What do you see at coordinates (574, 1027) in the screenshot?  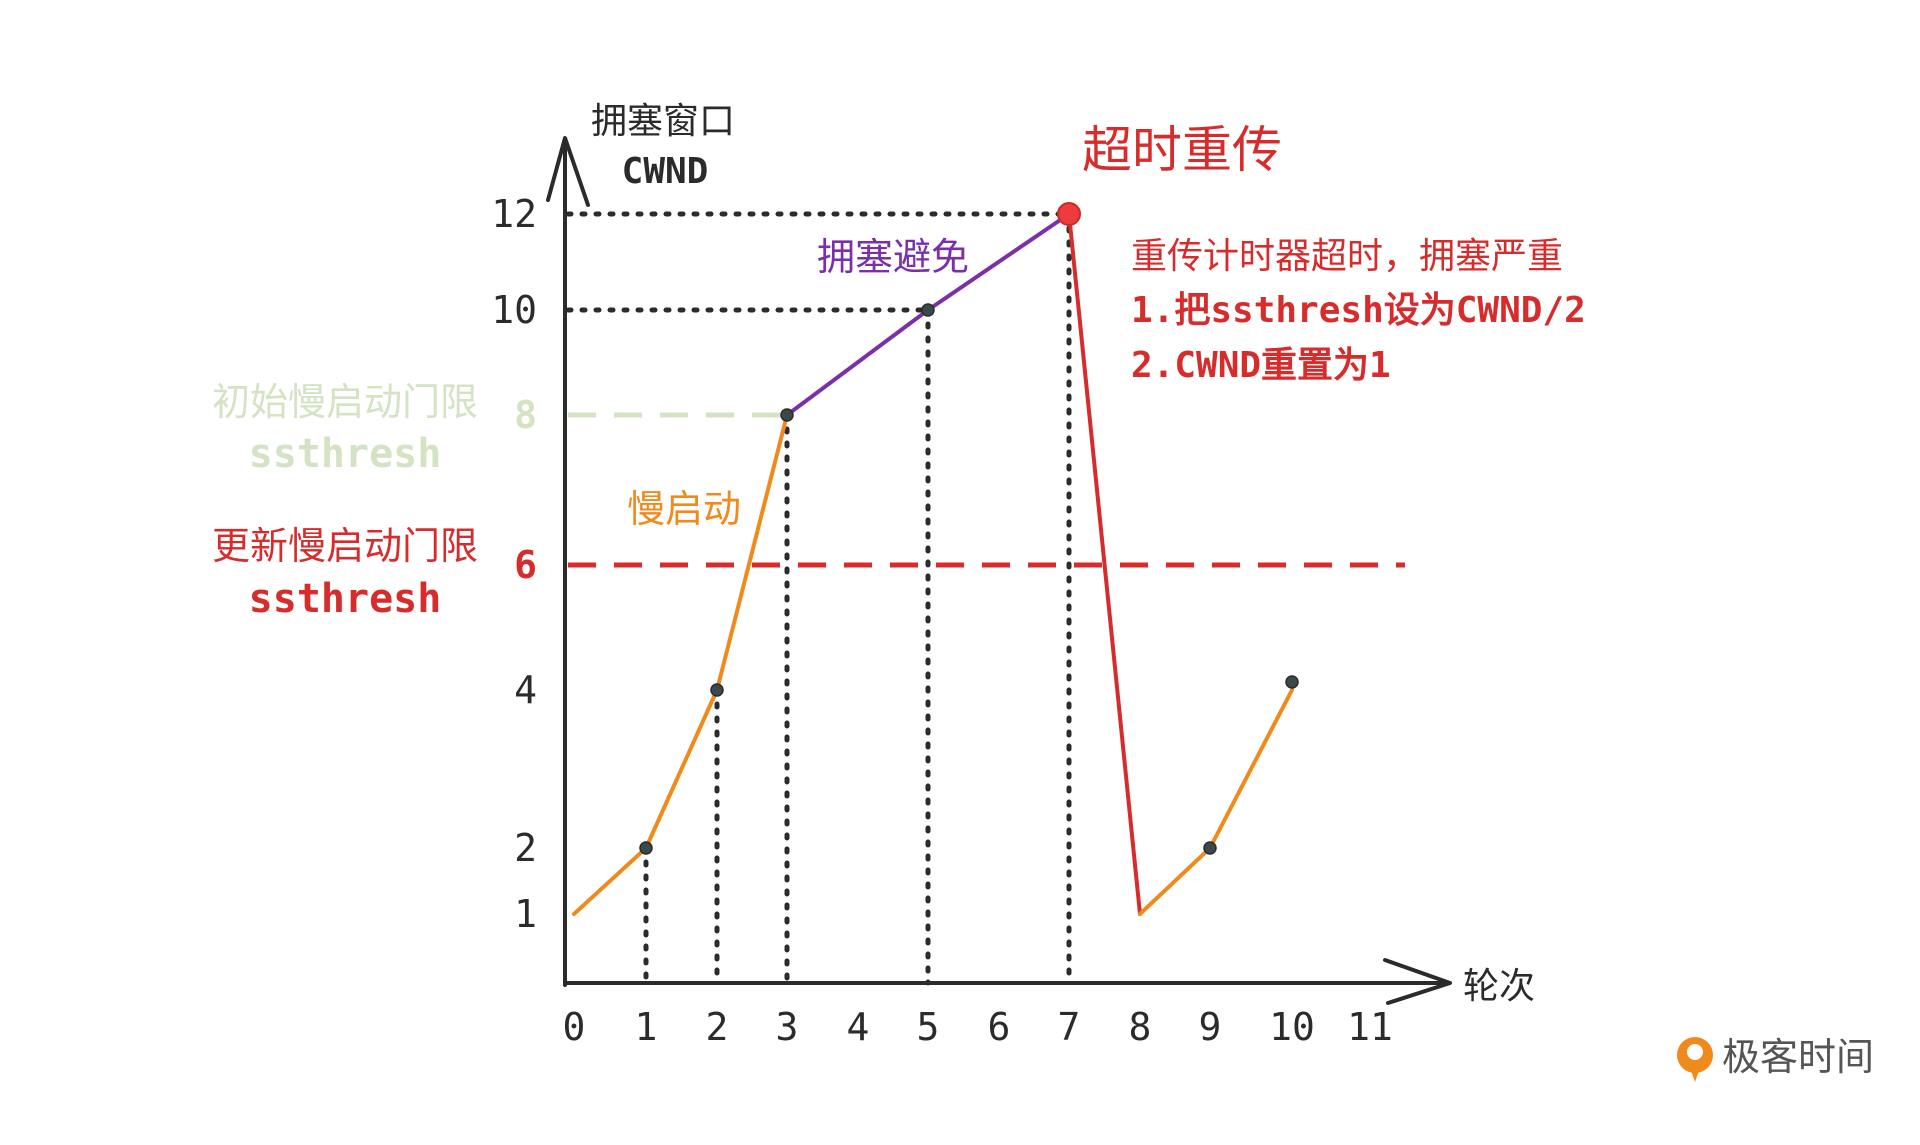 I see `x-tick-label: 0` at bounding box center [574, 1027].